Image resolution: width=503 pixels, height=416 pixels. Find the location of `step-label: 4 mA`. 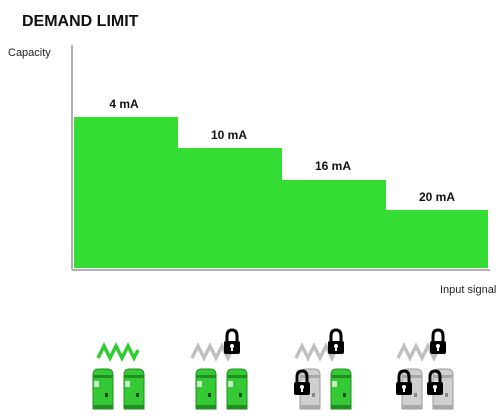

step-label: 4 mA is located at coordinates (124, 104).